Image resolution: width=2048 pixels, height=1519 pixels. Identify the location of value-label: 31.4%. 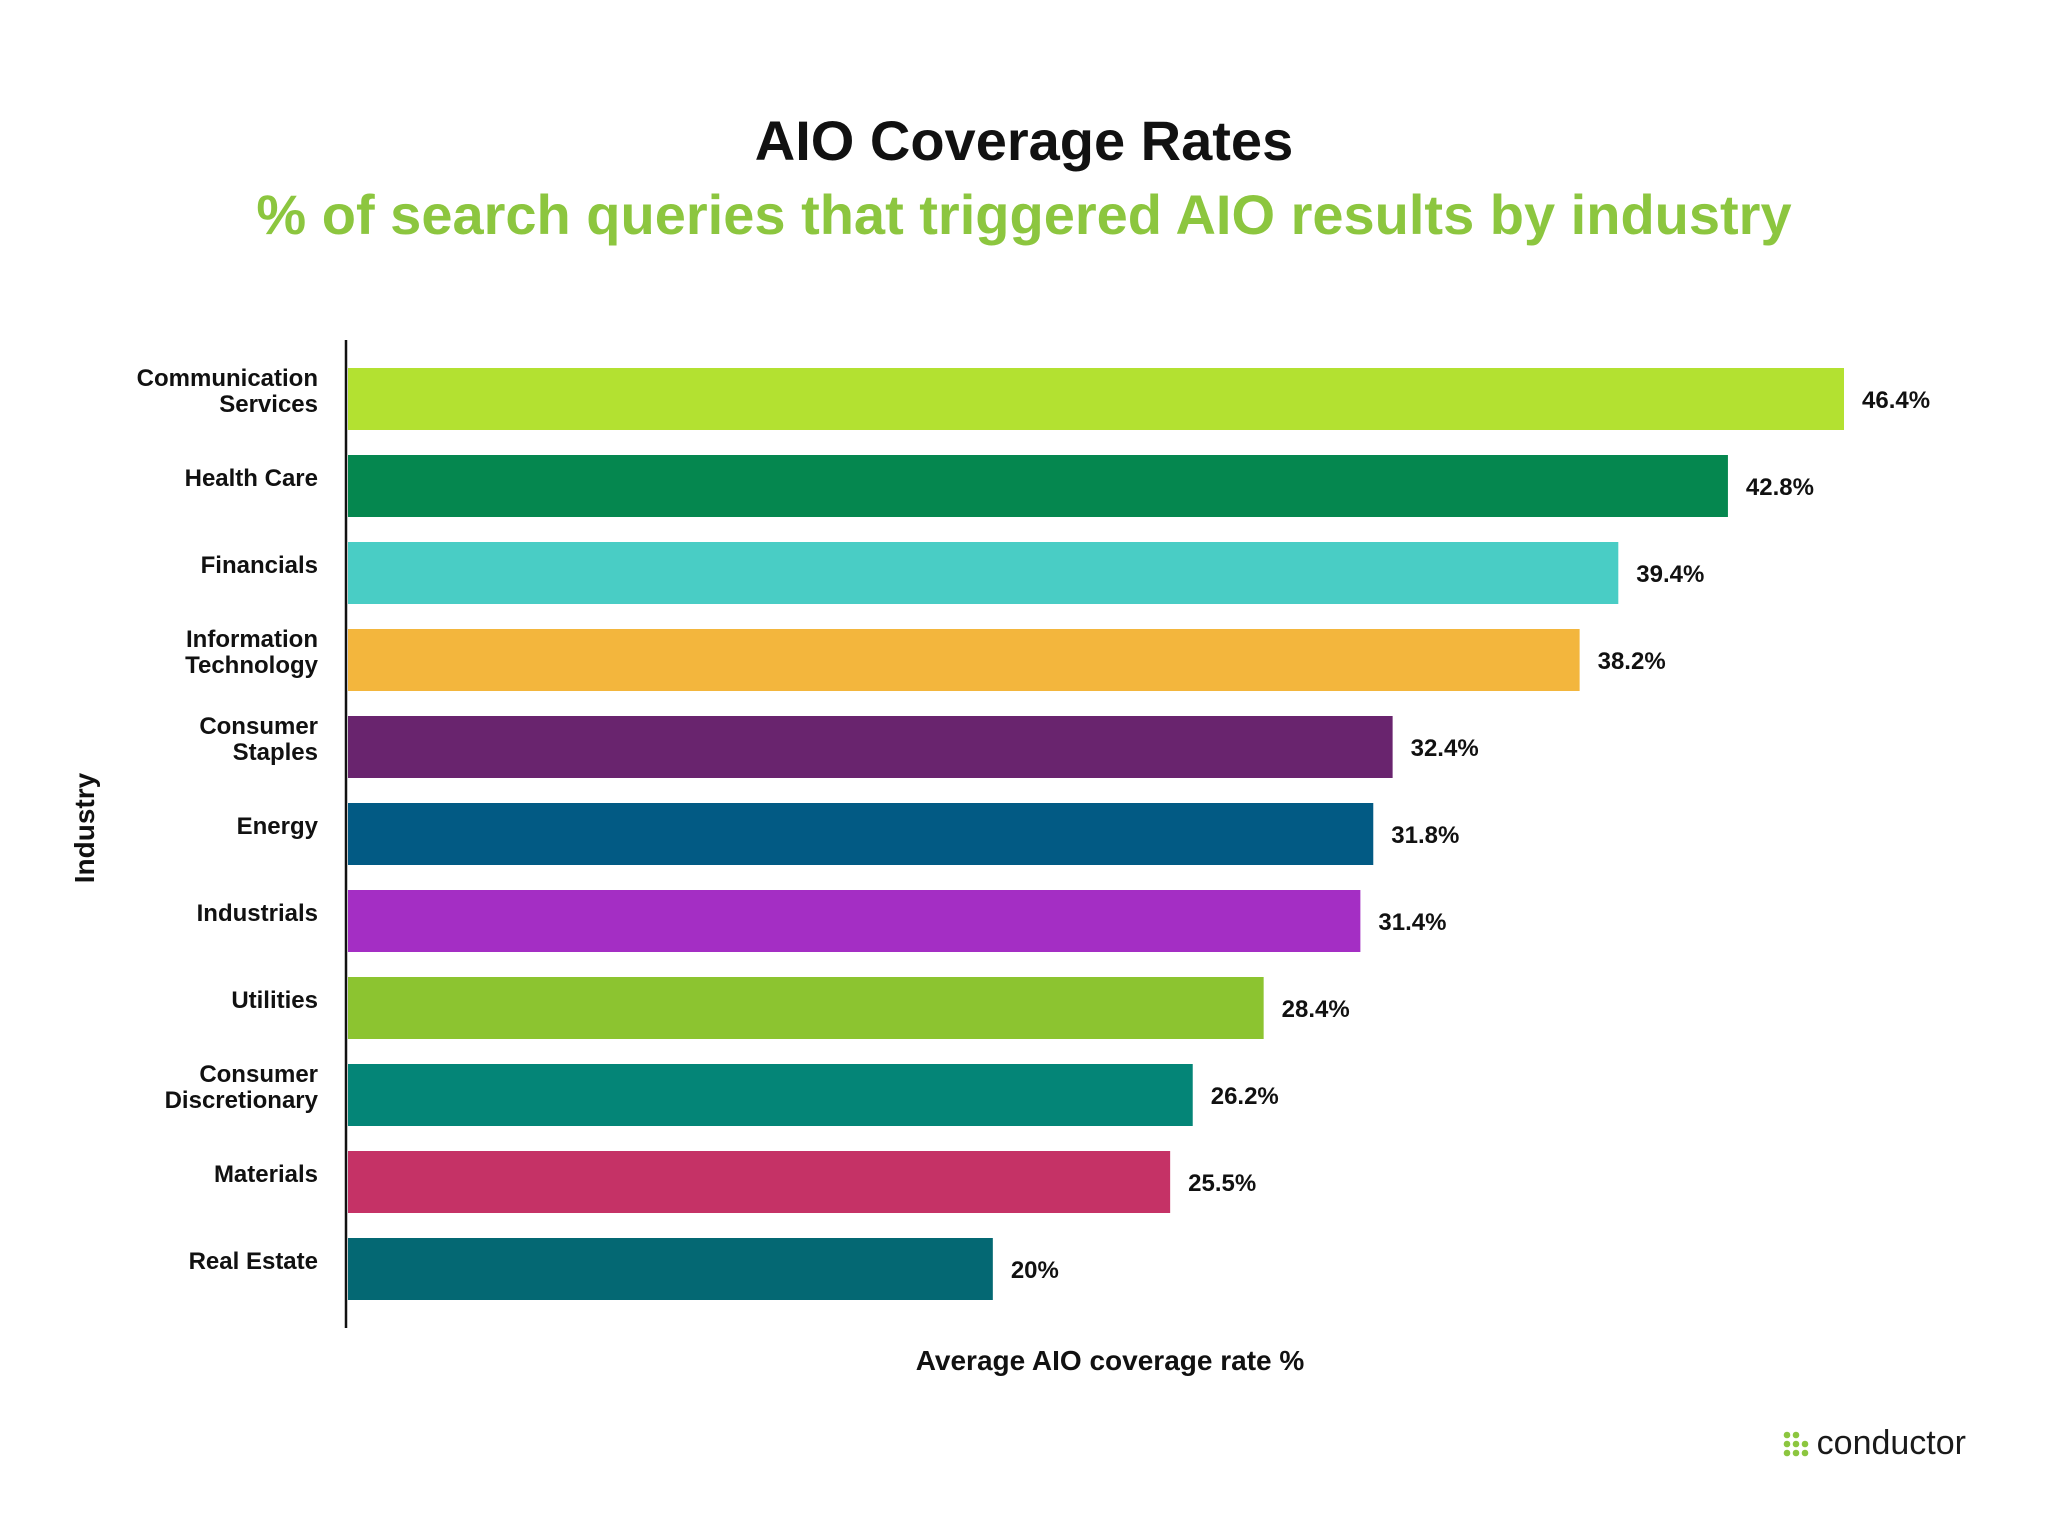
(1412, 922).